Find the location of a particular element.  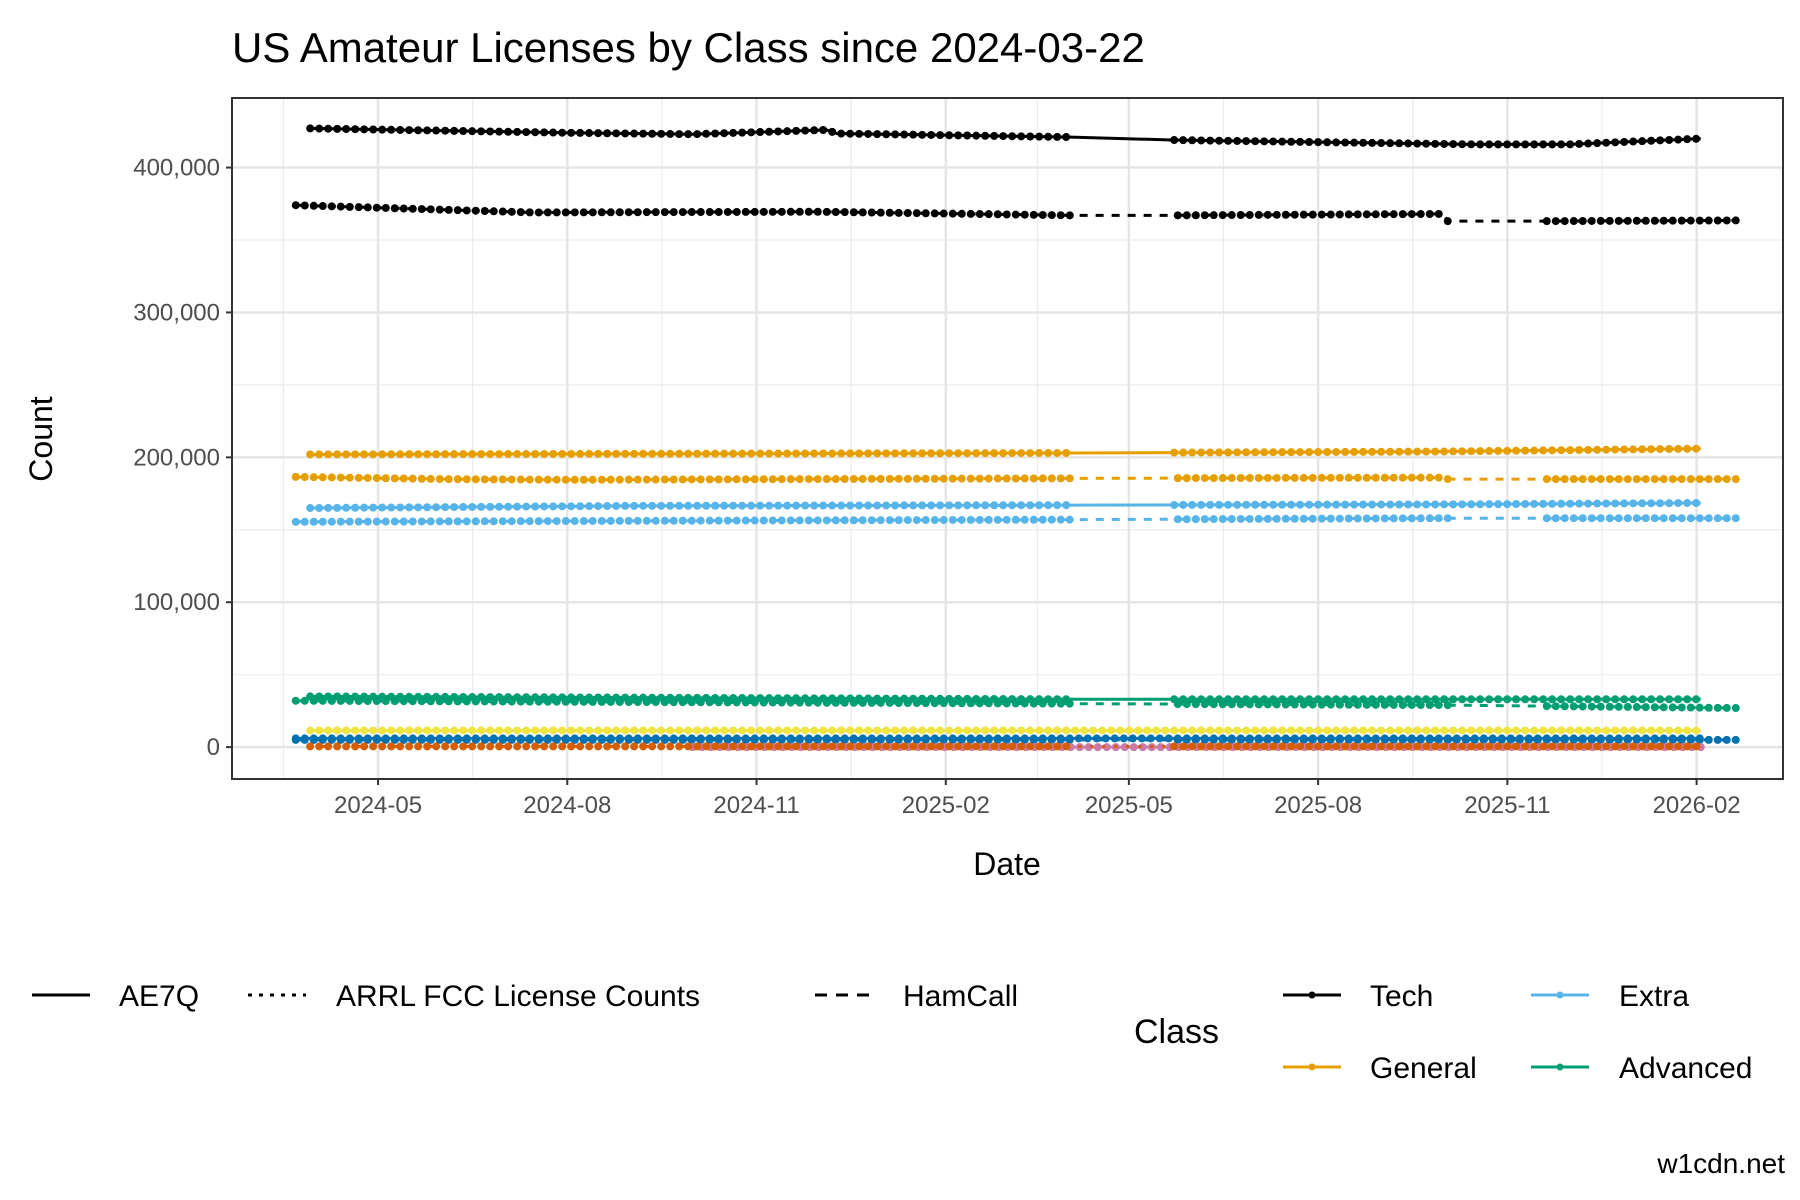

series-tech-ae7q is located at coordinates (1003, 136).